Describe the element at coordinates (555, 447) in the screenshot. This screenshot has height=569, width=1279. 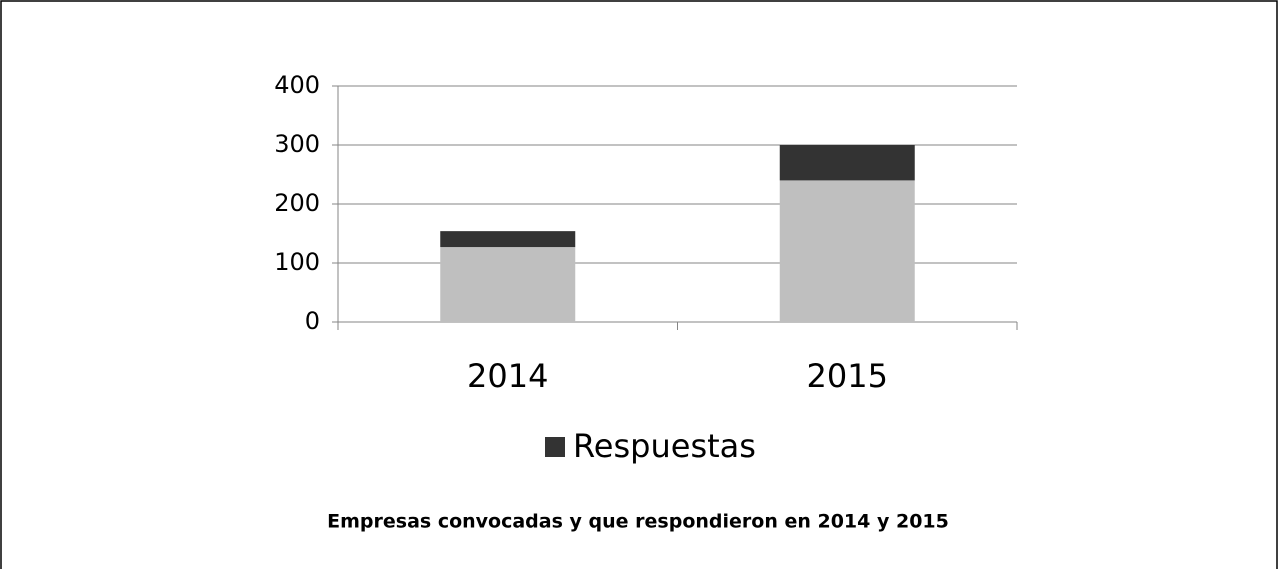
I see `legend-swatch` at that location.